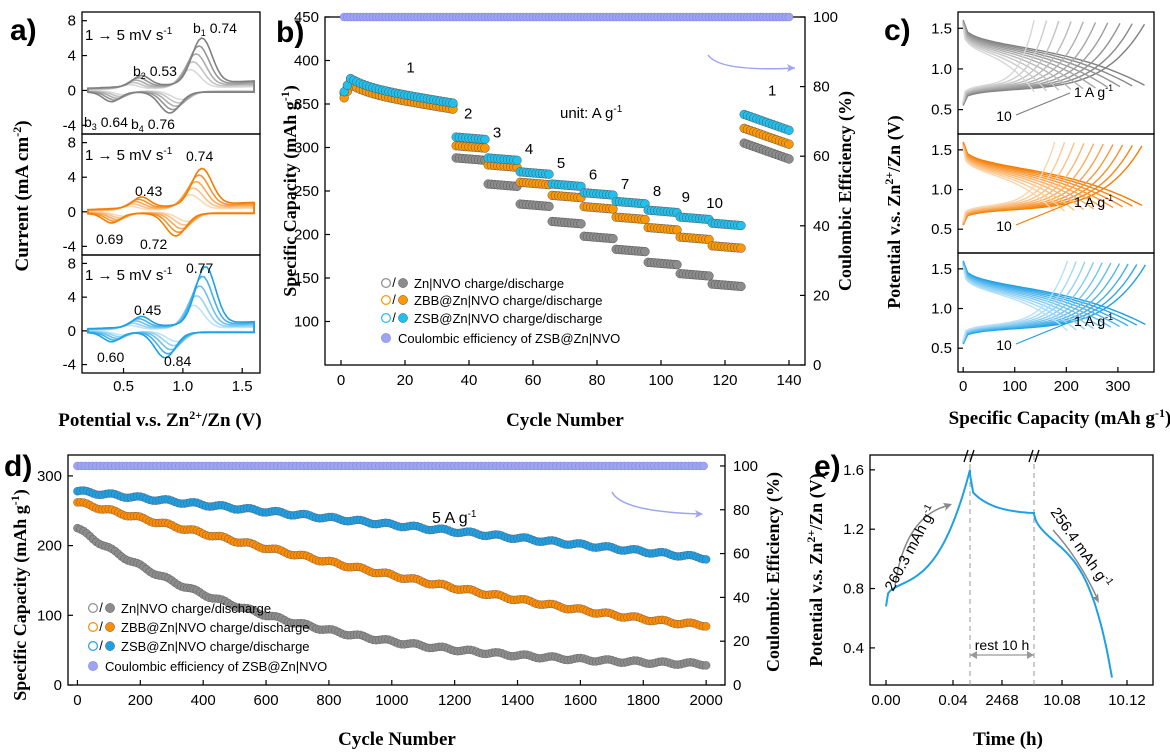  What do you see at coordinates (751, 62) in the screenshot?
I see `panel-b-ce-arrow` at bounding box center [751, 62].